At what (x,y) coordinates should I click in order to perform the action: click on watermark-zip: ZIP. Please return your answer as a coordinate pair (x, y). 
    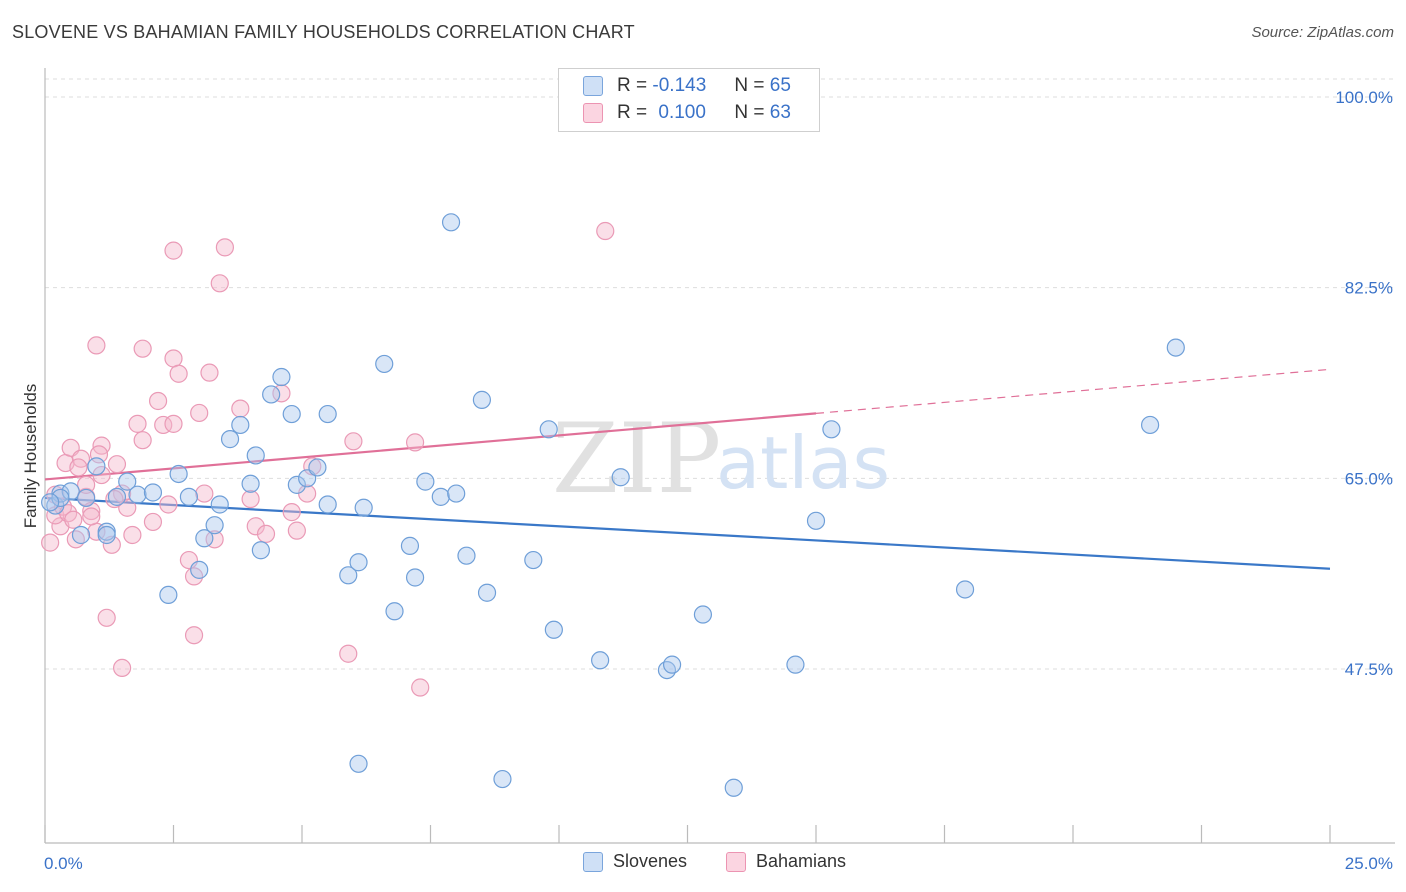
    Looking at the image, I should click on (636, 459).